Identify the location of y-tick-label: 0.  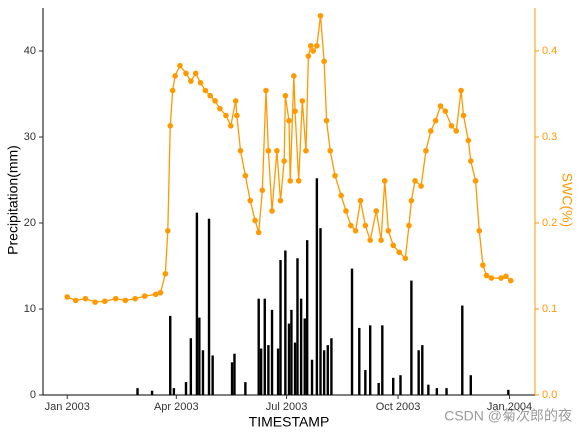
(33, 395).